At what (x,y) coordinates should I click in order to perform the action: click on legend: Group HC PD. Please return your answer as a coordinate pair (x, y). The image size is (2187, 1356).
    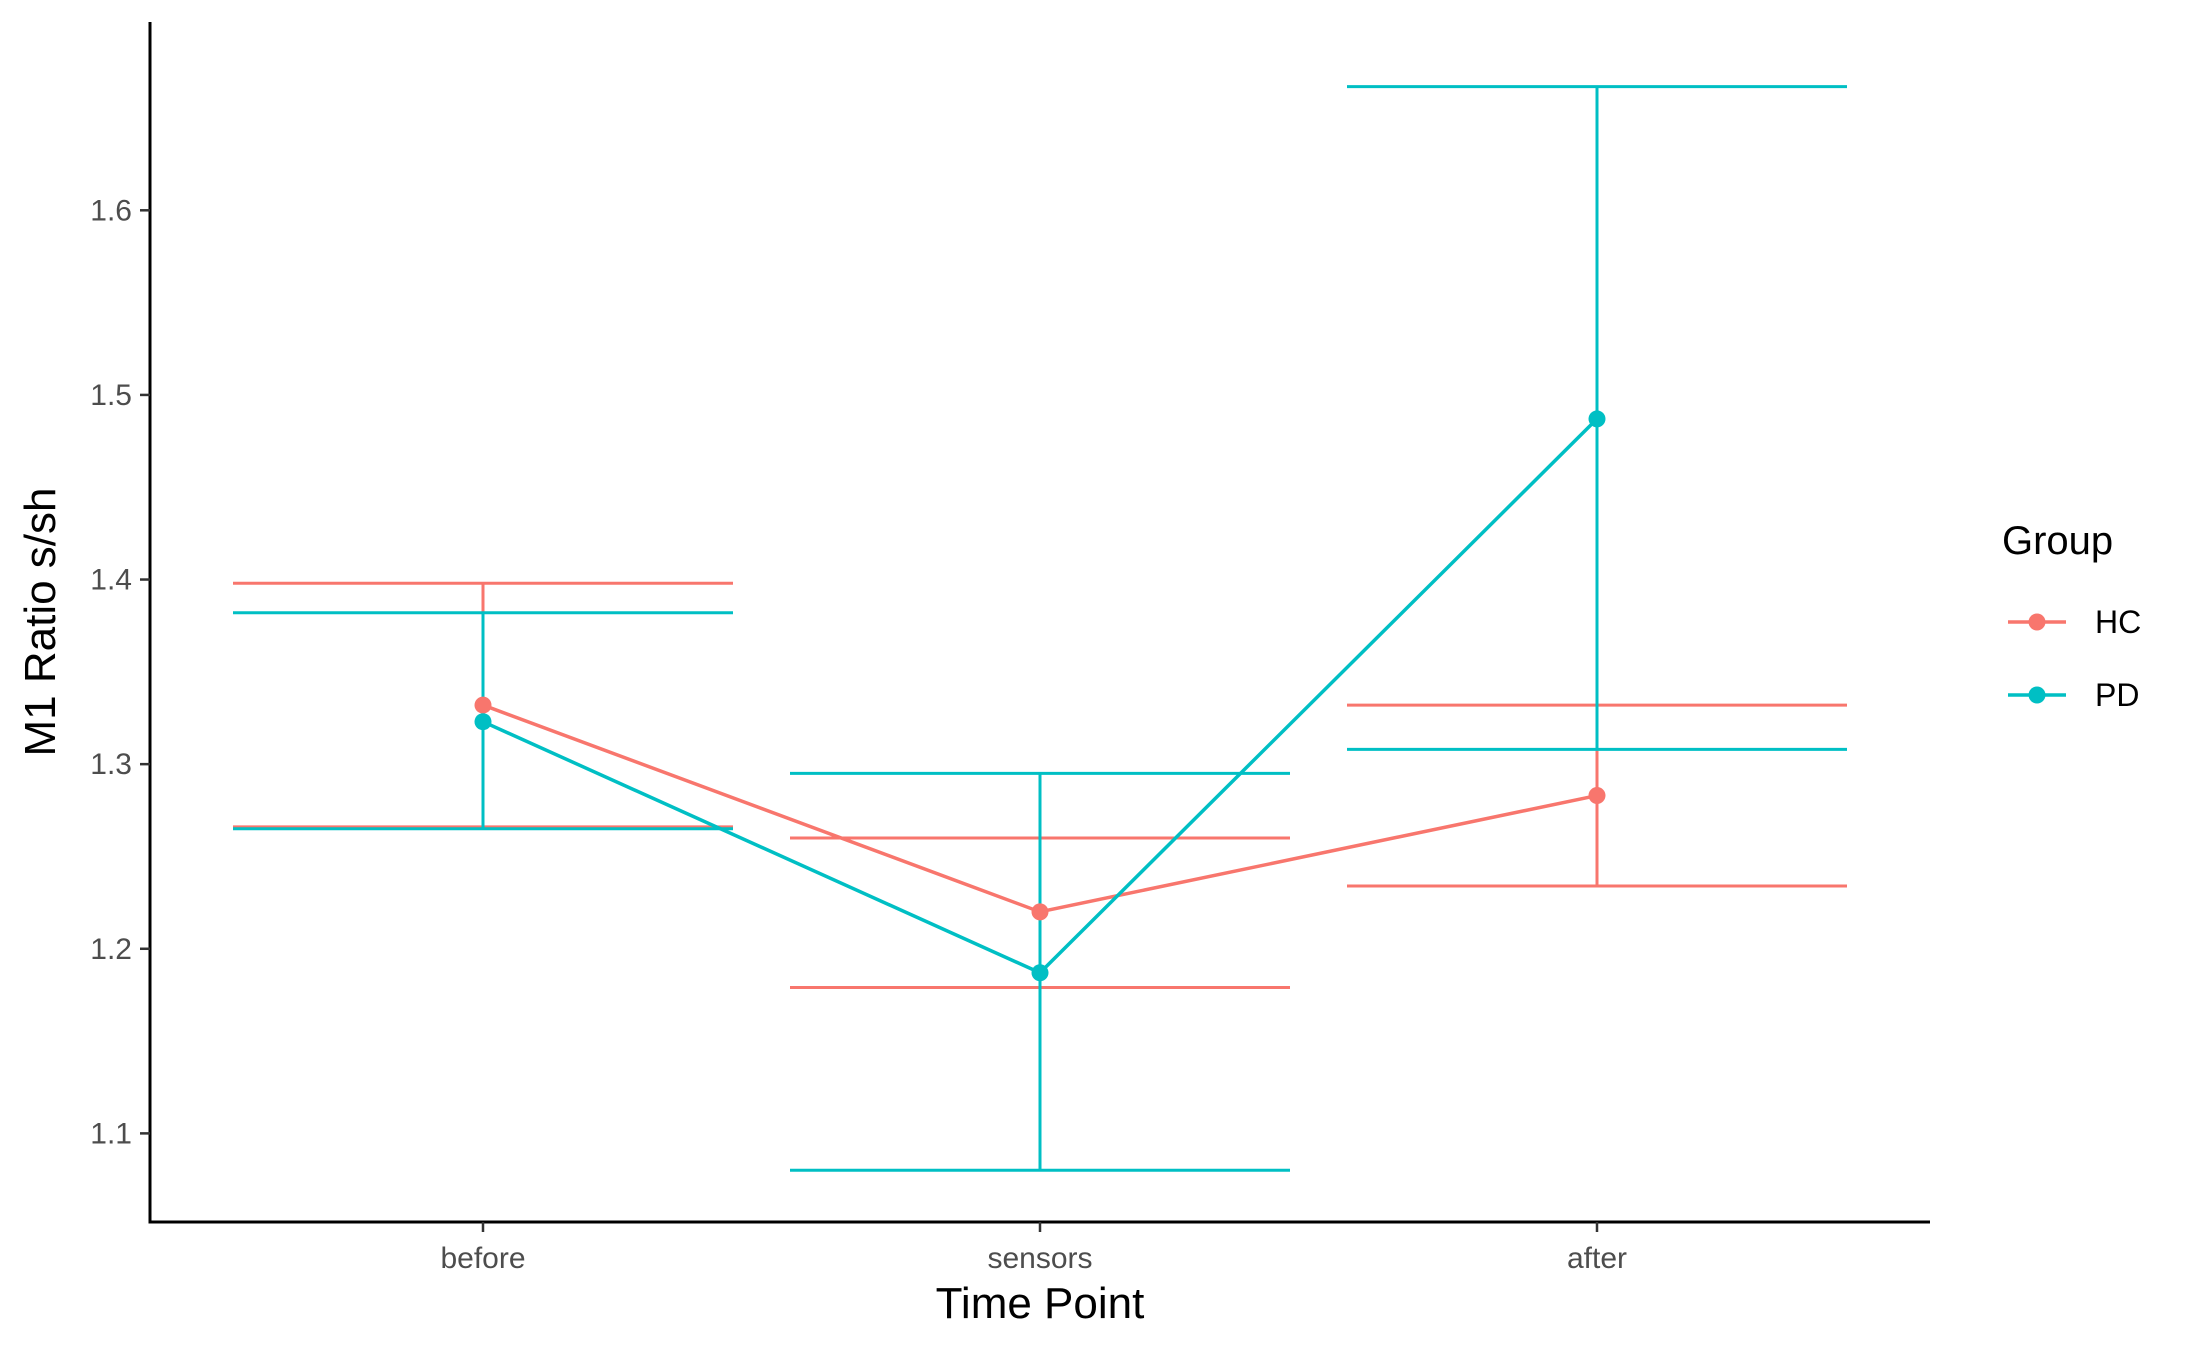
    Looking at the image, I should click on (2071, 616).